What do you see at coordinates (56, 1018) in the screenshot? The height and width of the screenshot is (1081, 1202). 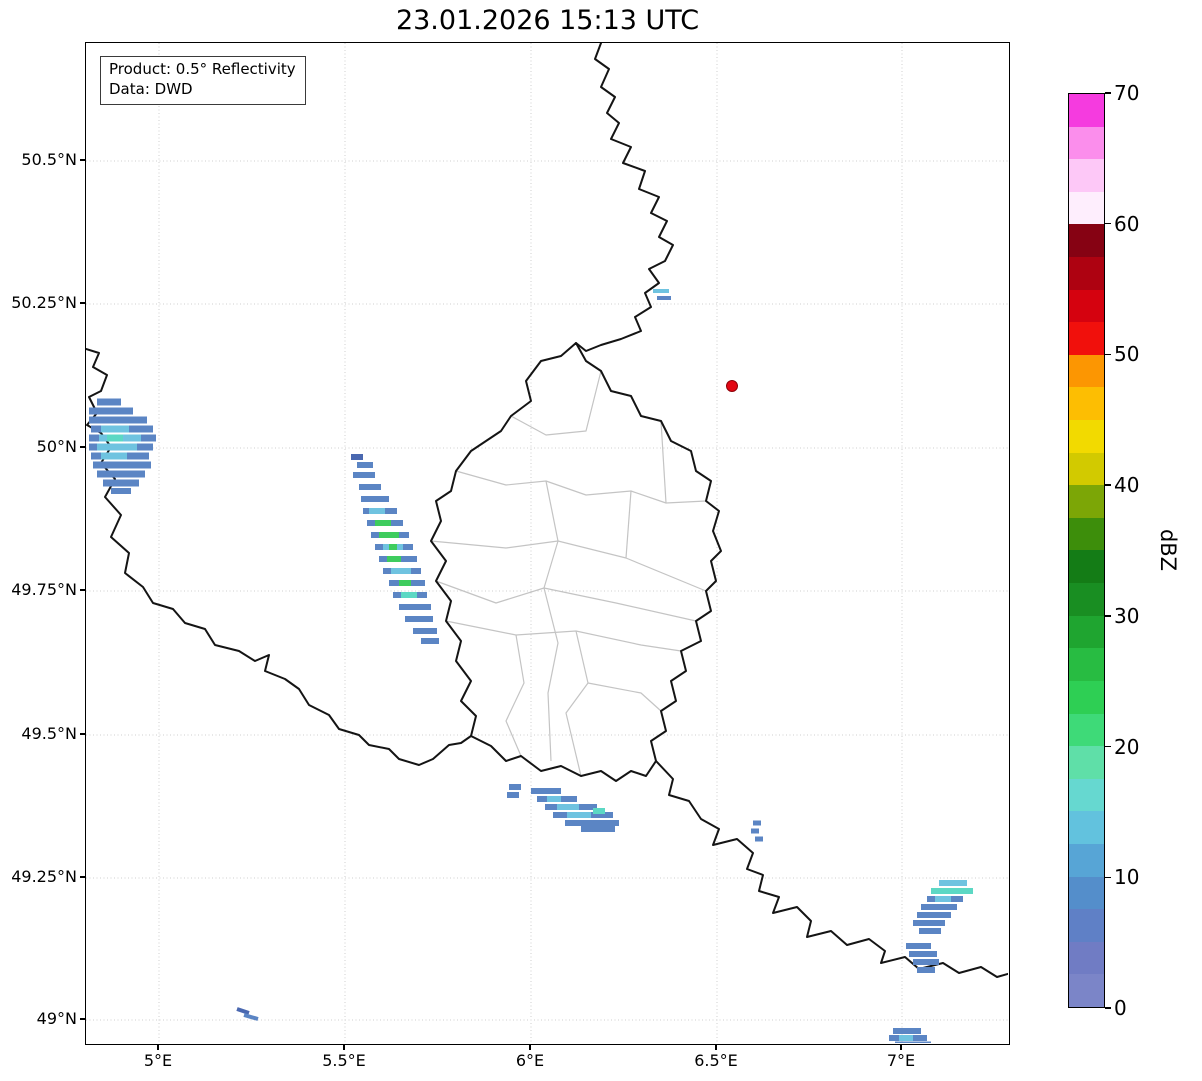 I see `y-axis-tick-label: 49°N` at bounding box center [56, 1018].